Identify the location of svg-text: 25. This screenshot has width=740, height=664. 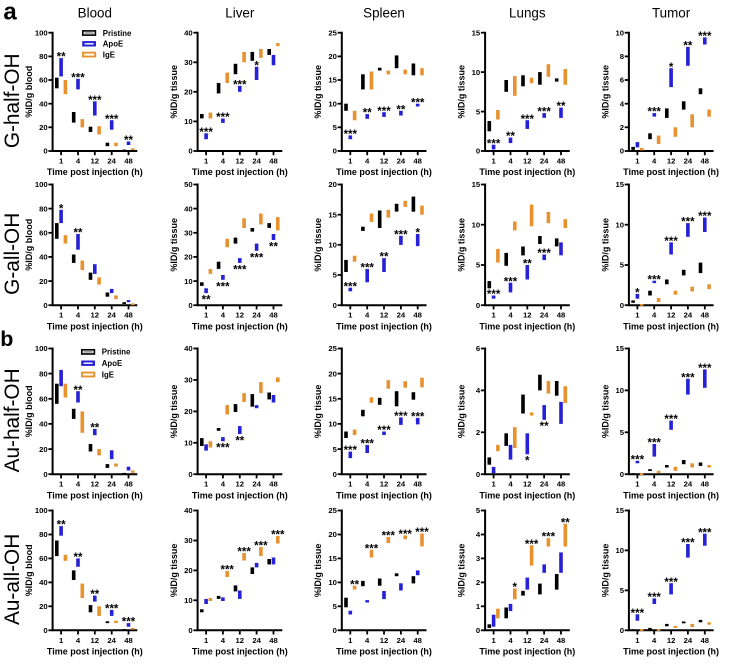
(332, 510).